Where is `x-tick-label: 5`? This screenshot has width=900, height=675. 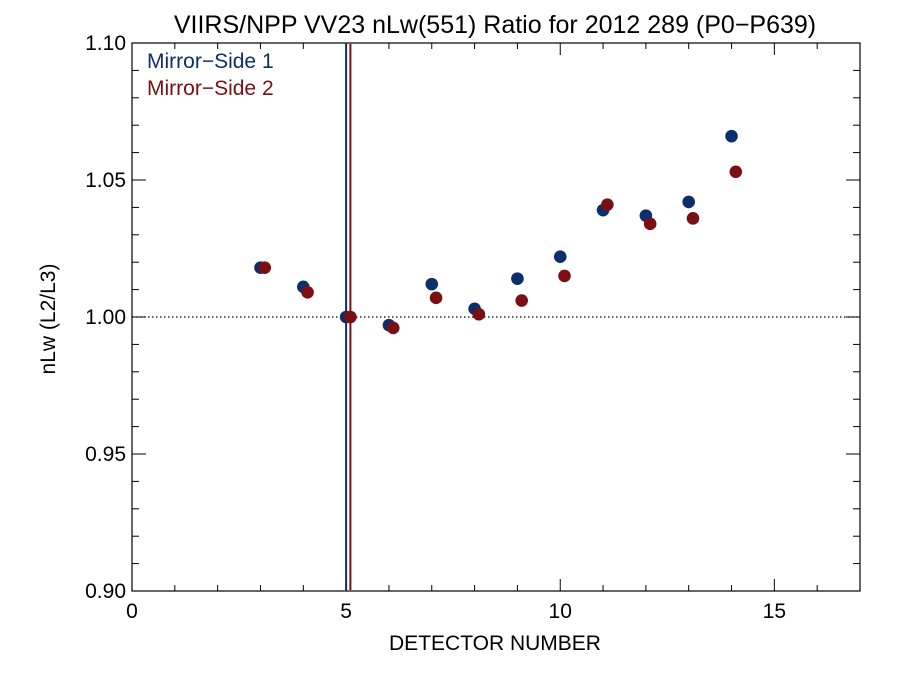 x-tick-label: 5 is located at coordinates (346, 611).